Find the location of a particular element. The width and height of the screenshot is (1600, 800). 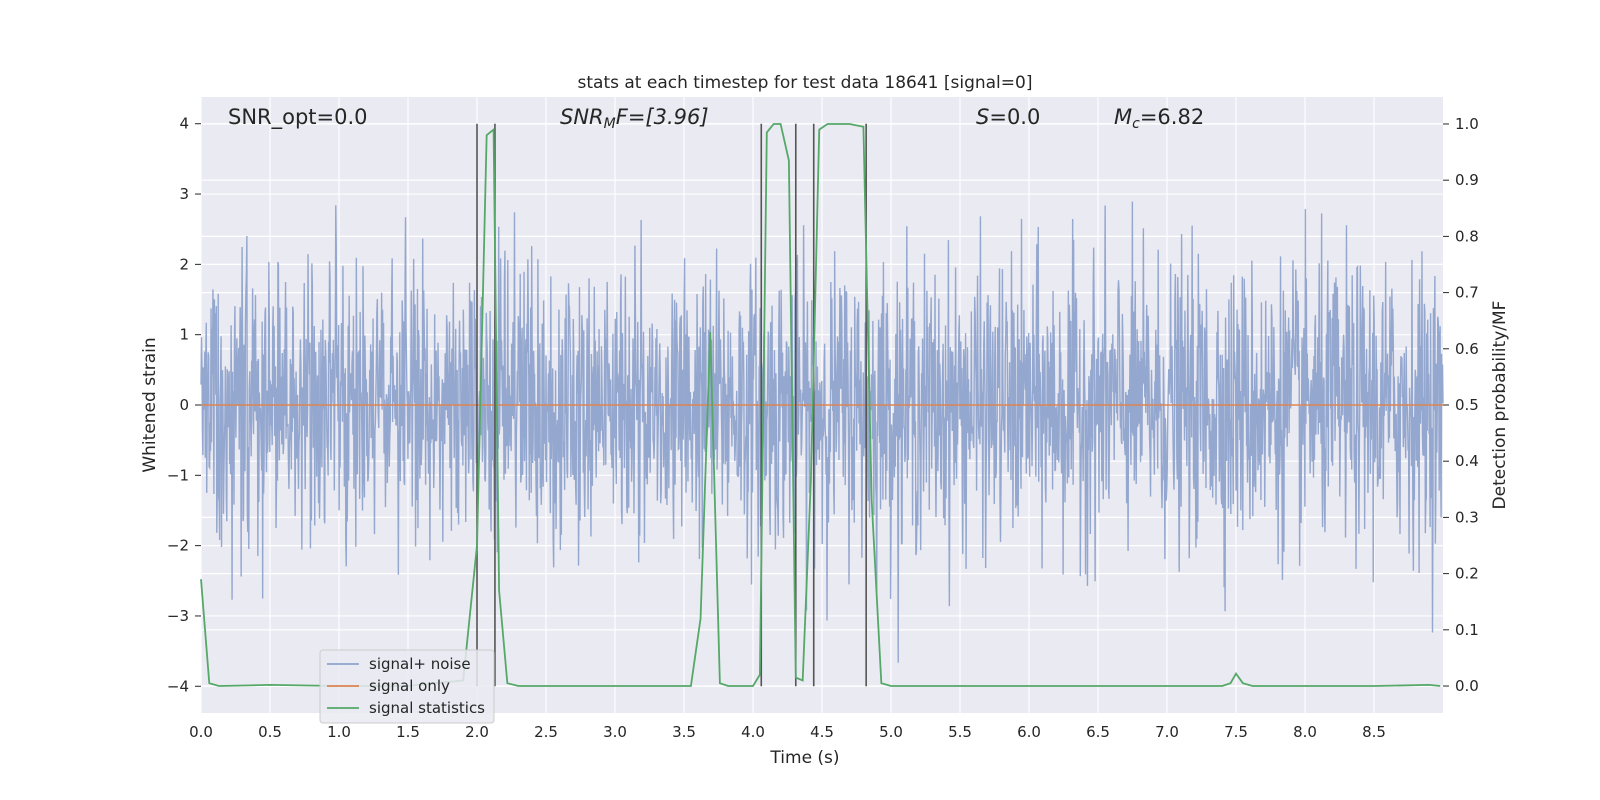

x-tick-label: 3.5 is located at coordinates (684, 732).